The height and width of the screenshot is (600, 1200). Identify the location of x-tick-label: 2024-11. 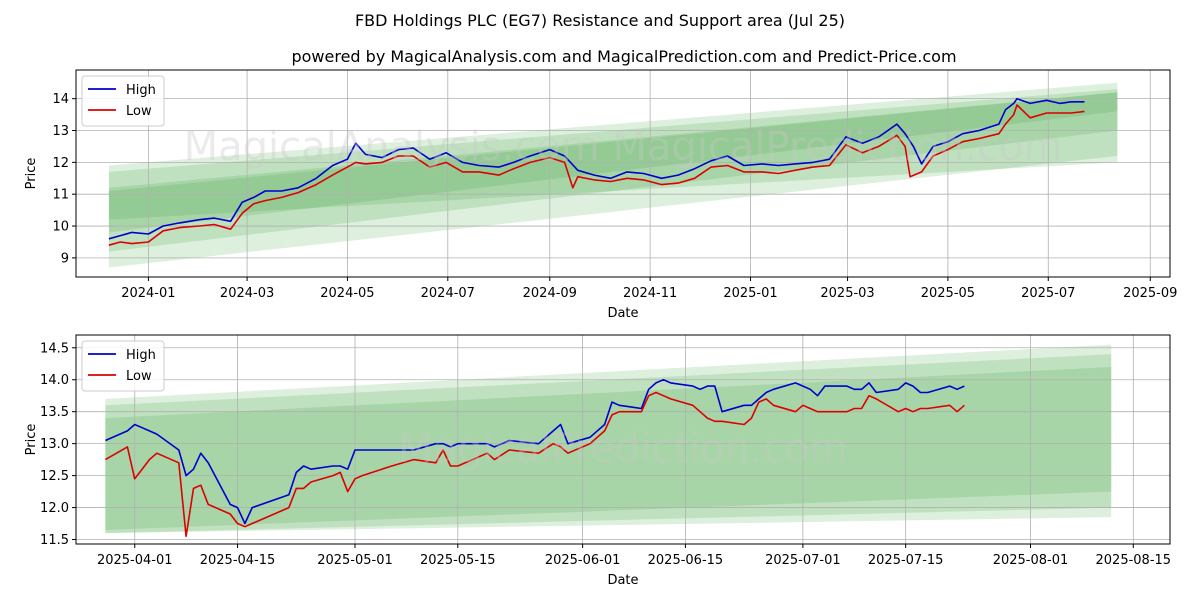
(650, 293).